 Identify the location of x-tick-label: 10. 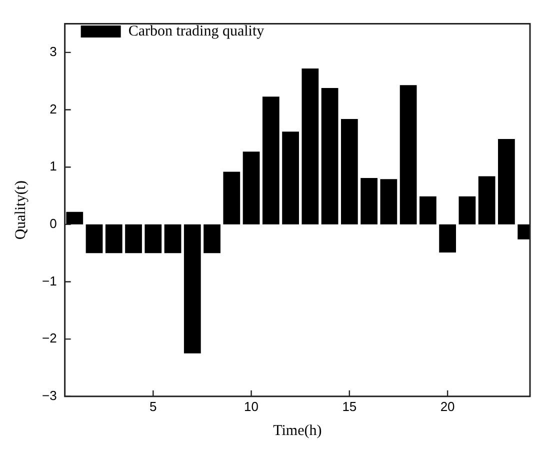
(251, 406).